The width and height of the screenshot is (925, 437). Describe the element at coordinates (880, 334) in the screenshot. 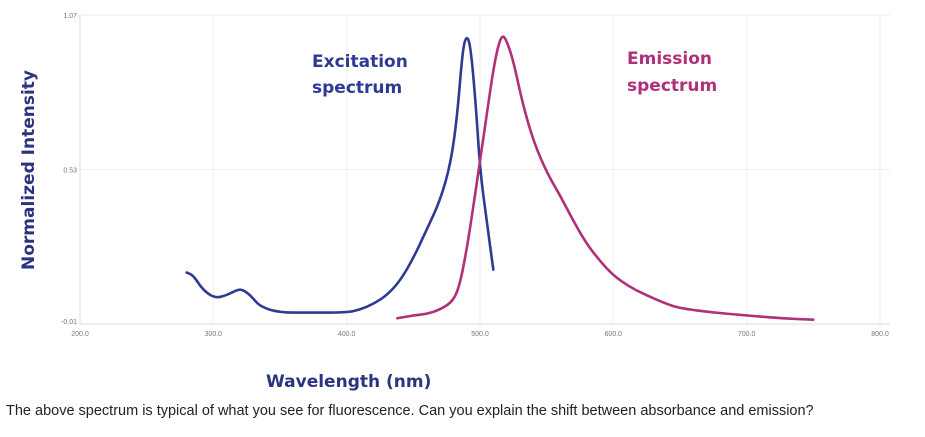

I see `x-tick-label: 800.0` at that location.